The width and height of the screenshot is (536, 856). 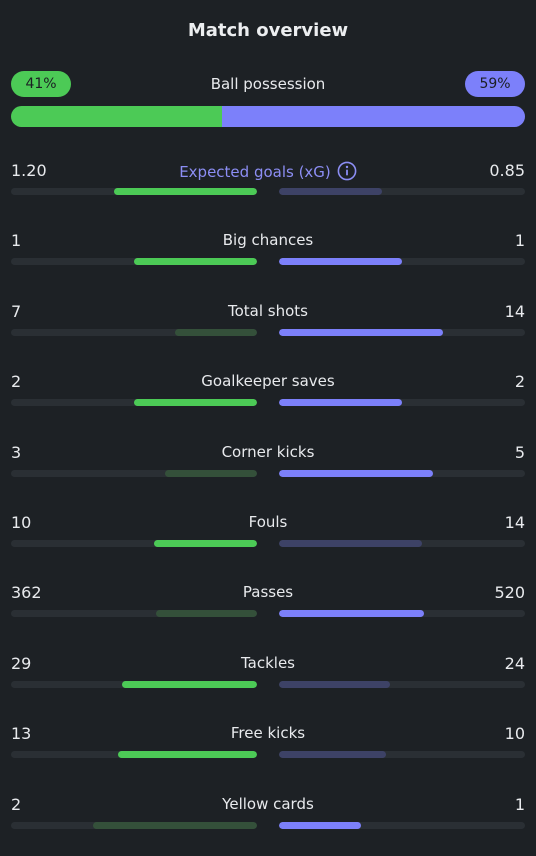 I want to click on stat-row: 7 Total shots 14, so click(x=268, y=331).